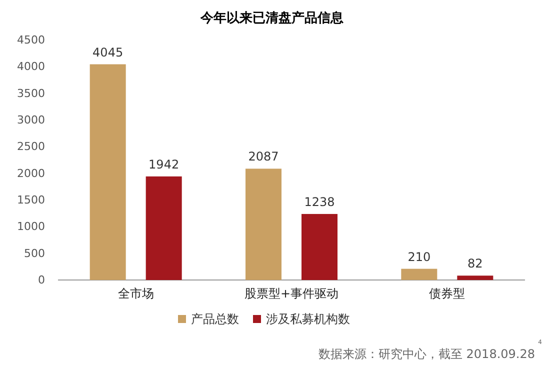  What do you see at coordinates (319, 201) in the screenshot?
I see `data-label: 1238` at bounding box center [319, 201].